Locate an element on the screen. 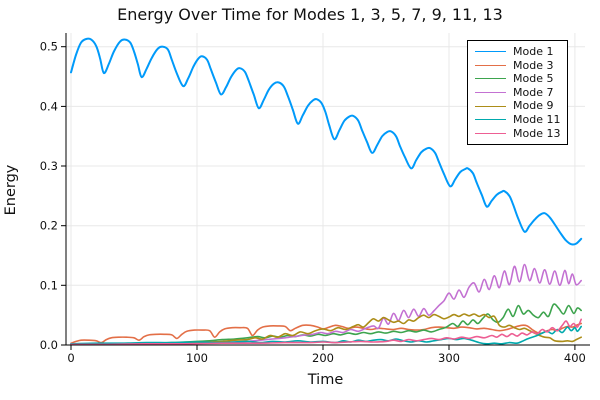  legend-entry-mode-13: Mode 13 is located at coordinates (517, 134).